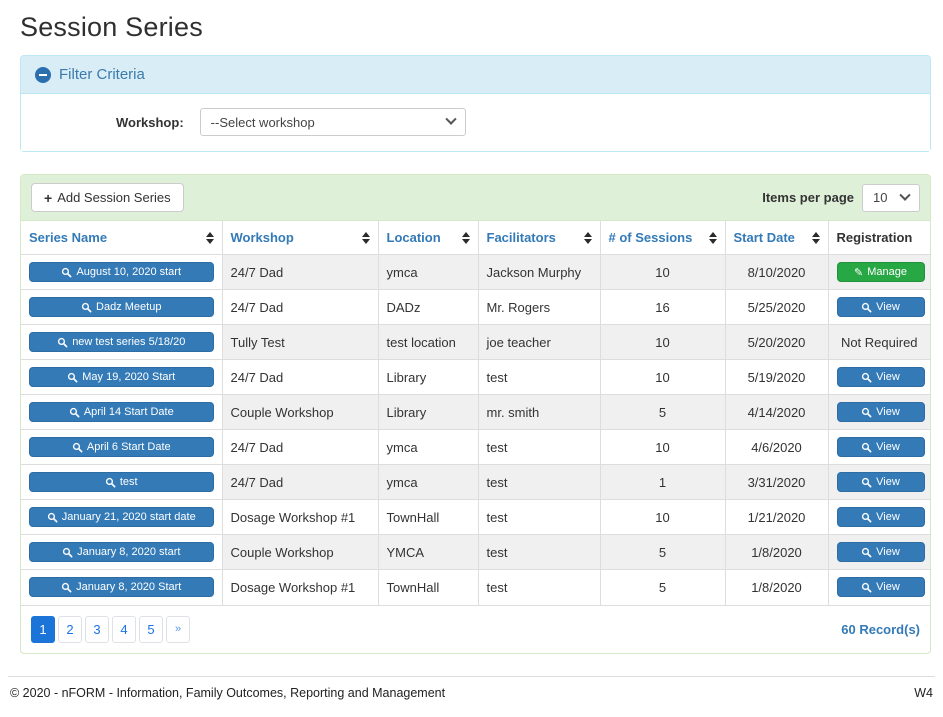  What do you see at coordinates (428, 342) in the screenshot?
I see `location-cell: test location` at bounding box center [428, 342].